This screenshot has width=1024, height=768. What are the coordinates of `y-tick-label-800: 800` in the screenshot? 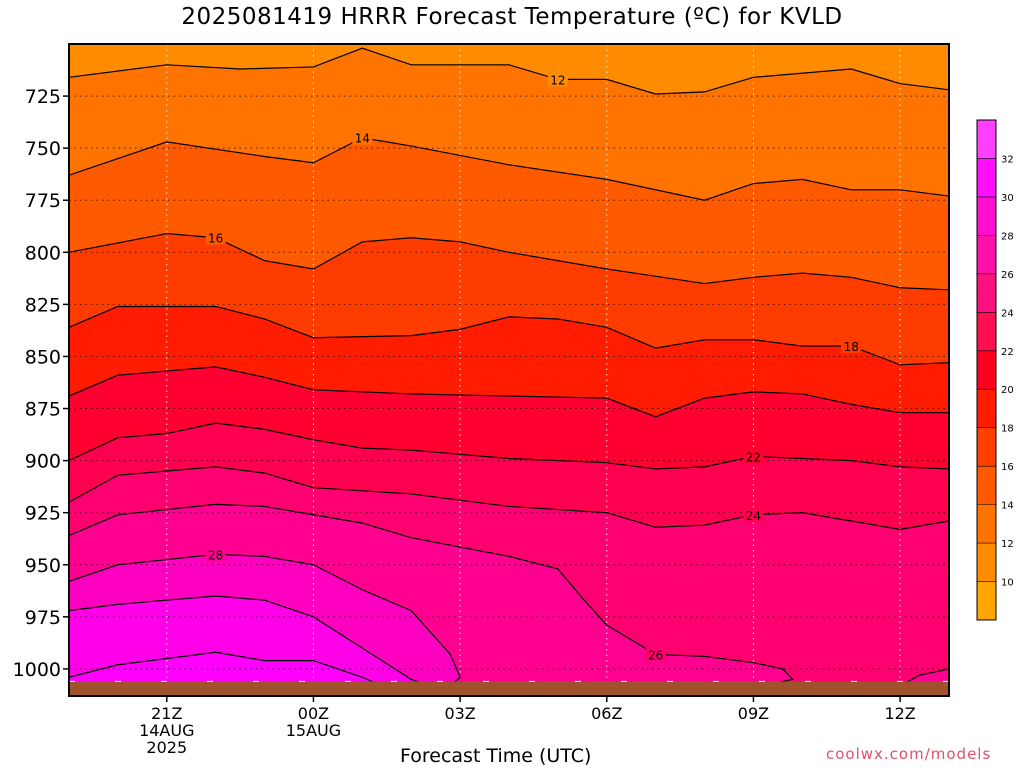 It's located at (43, 253).